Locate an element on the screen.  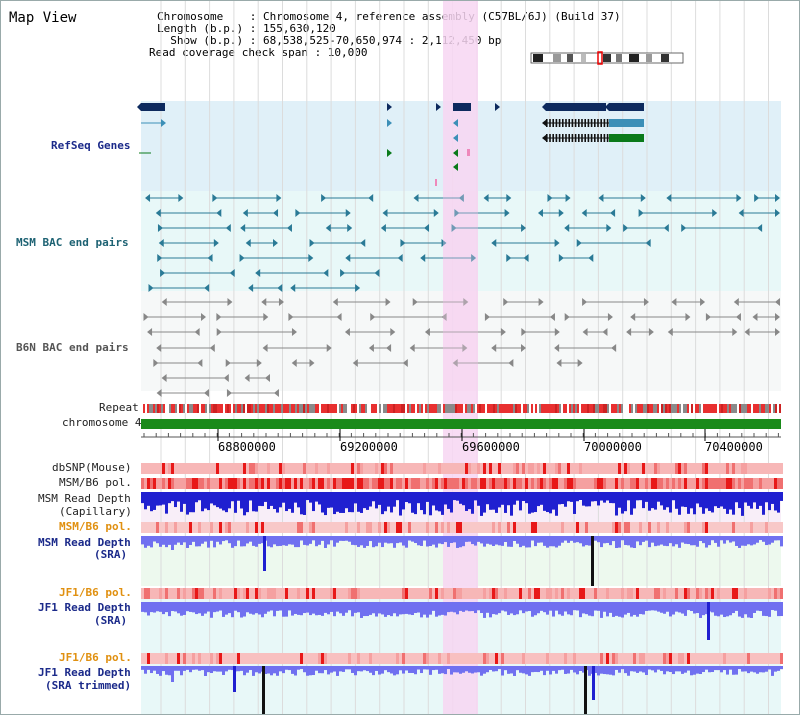
gene-model is located at coordinates (153, 107).